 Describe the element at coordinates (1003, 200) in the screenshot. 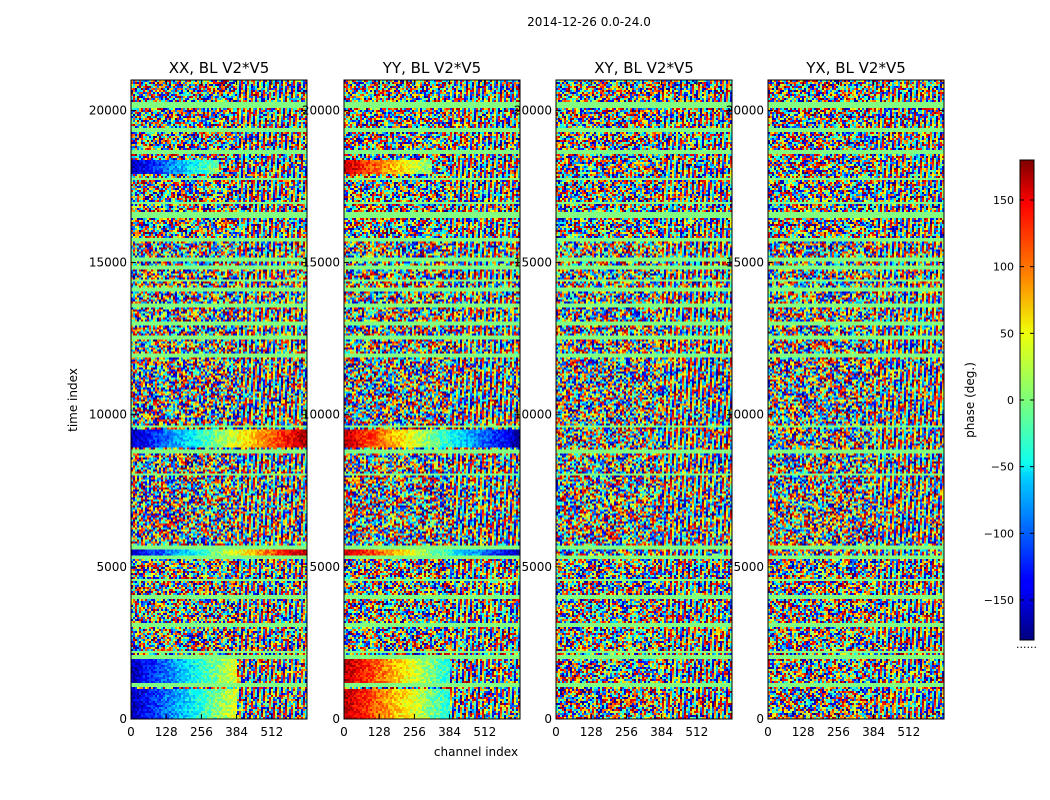

I see `colorbar-tick-label: 150` at that location.